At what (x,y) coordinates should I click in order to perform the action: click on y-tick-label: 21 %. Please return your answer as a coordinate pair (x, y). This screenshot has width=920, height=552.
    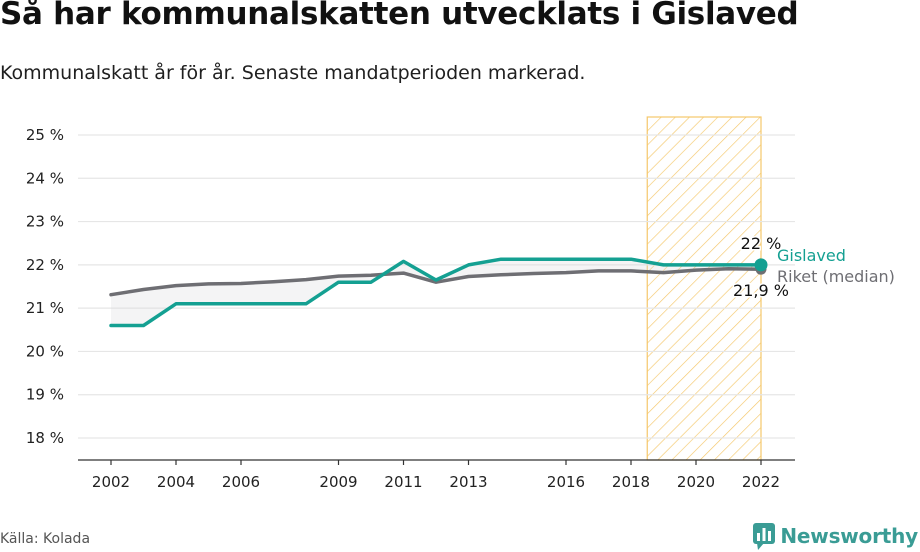
    Looking at the image, I should click on (45, 308).